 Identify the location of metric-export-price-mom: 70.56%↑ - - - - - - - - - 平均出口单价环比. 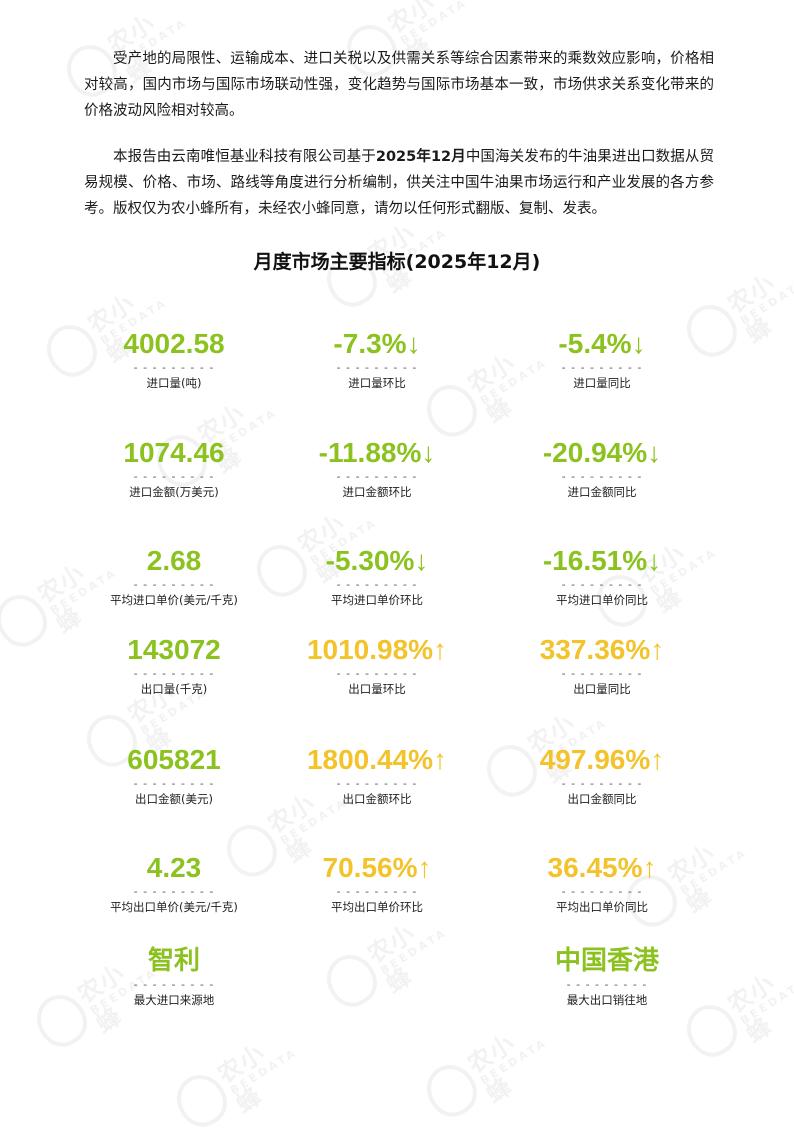
(377, 883).